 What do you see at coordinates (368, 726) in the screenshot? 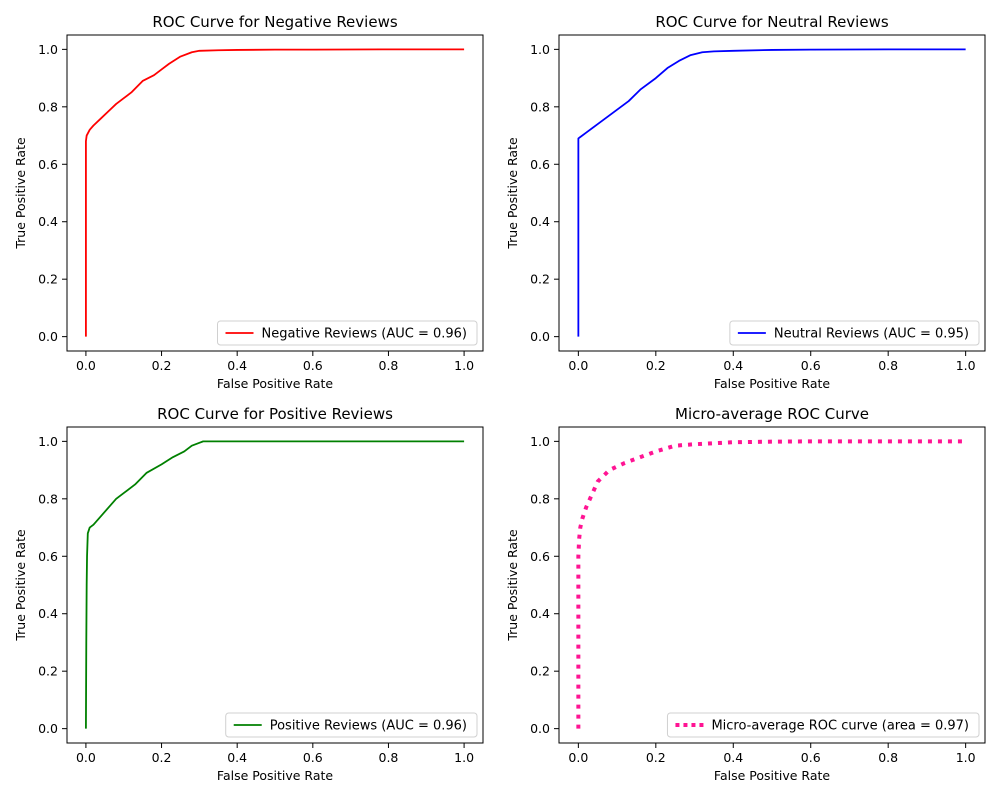
I see `legend-label: Positive Reviews (AUC = 0.96)` at bounding box center [368, 726].